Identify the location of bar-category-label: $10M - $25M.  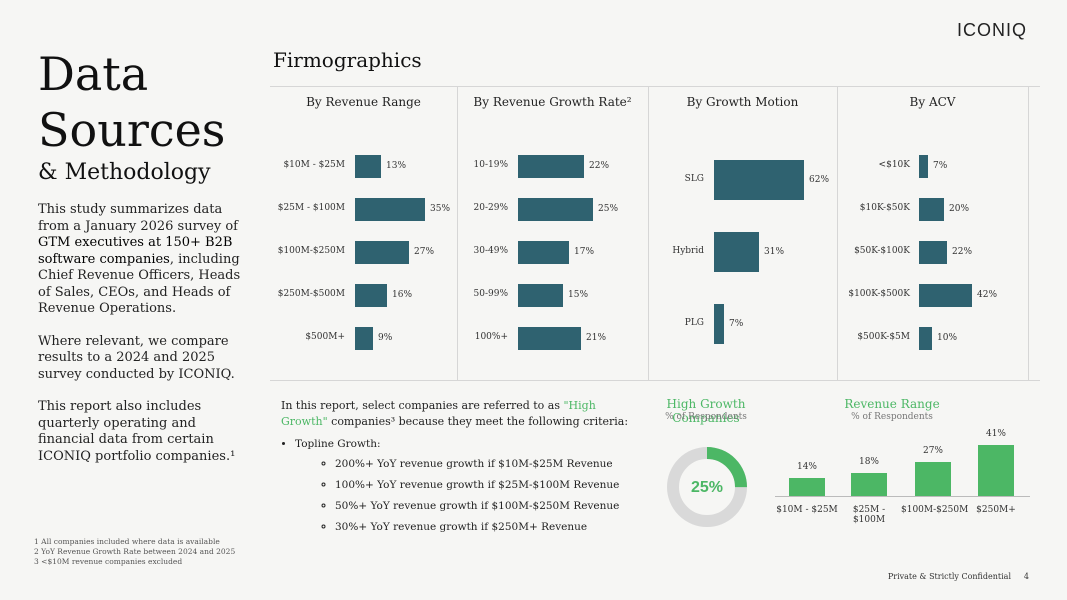
(314, 165).